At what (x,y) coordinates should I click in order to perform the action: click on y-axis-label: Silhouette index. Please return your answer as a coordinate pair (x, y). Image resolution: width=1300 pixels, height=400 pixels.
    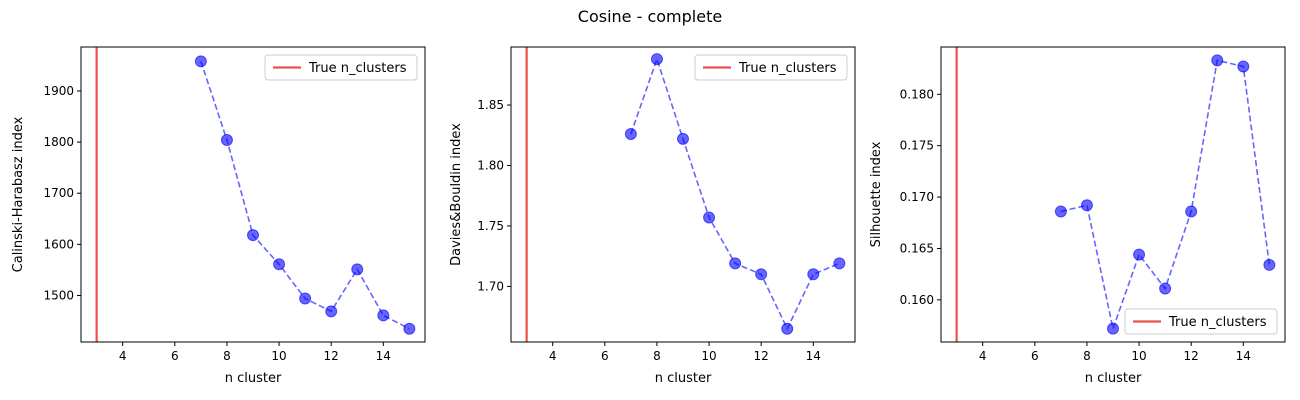
    Looking at the image, I should click on (876, 194).